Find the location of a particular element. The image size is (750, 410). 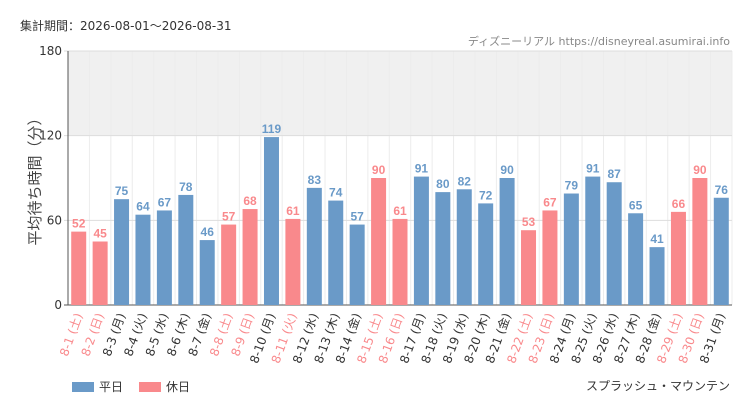

data-label: 76 is located at coordinates (722, 190).